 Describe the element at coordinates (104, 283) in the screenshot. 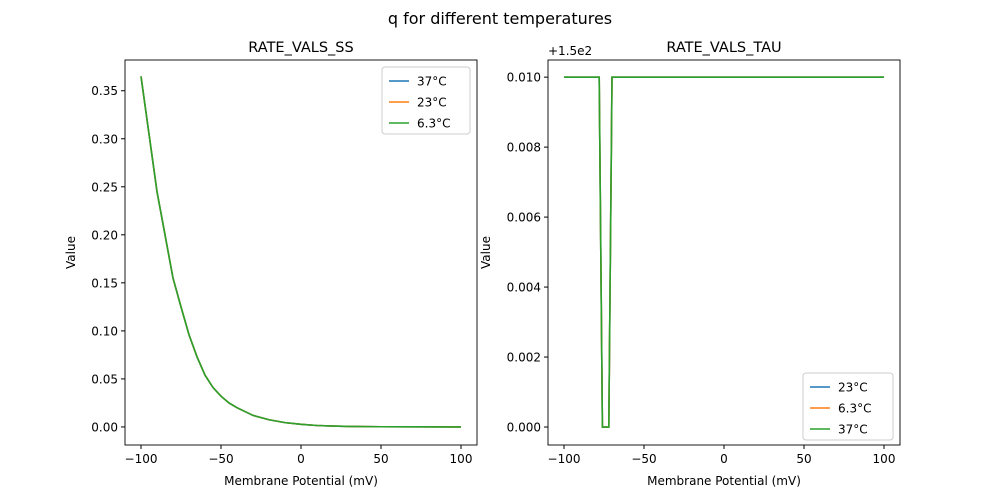

I see `y-tick-label: 0.15` at that location.